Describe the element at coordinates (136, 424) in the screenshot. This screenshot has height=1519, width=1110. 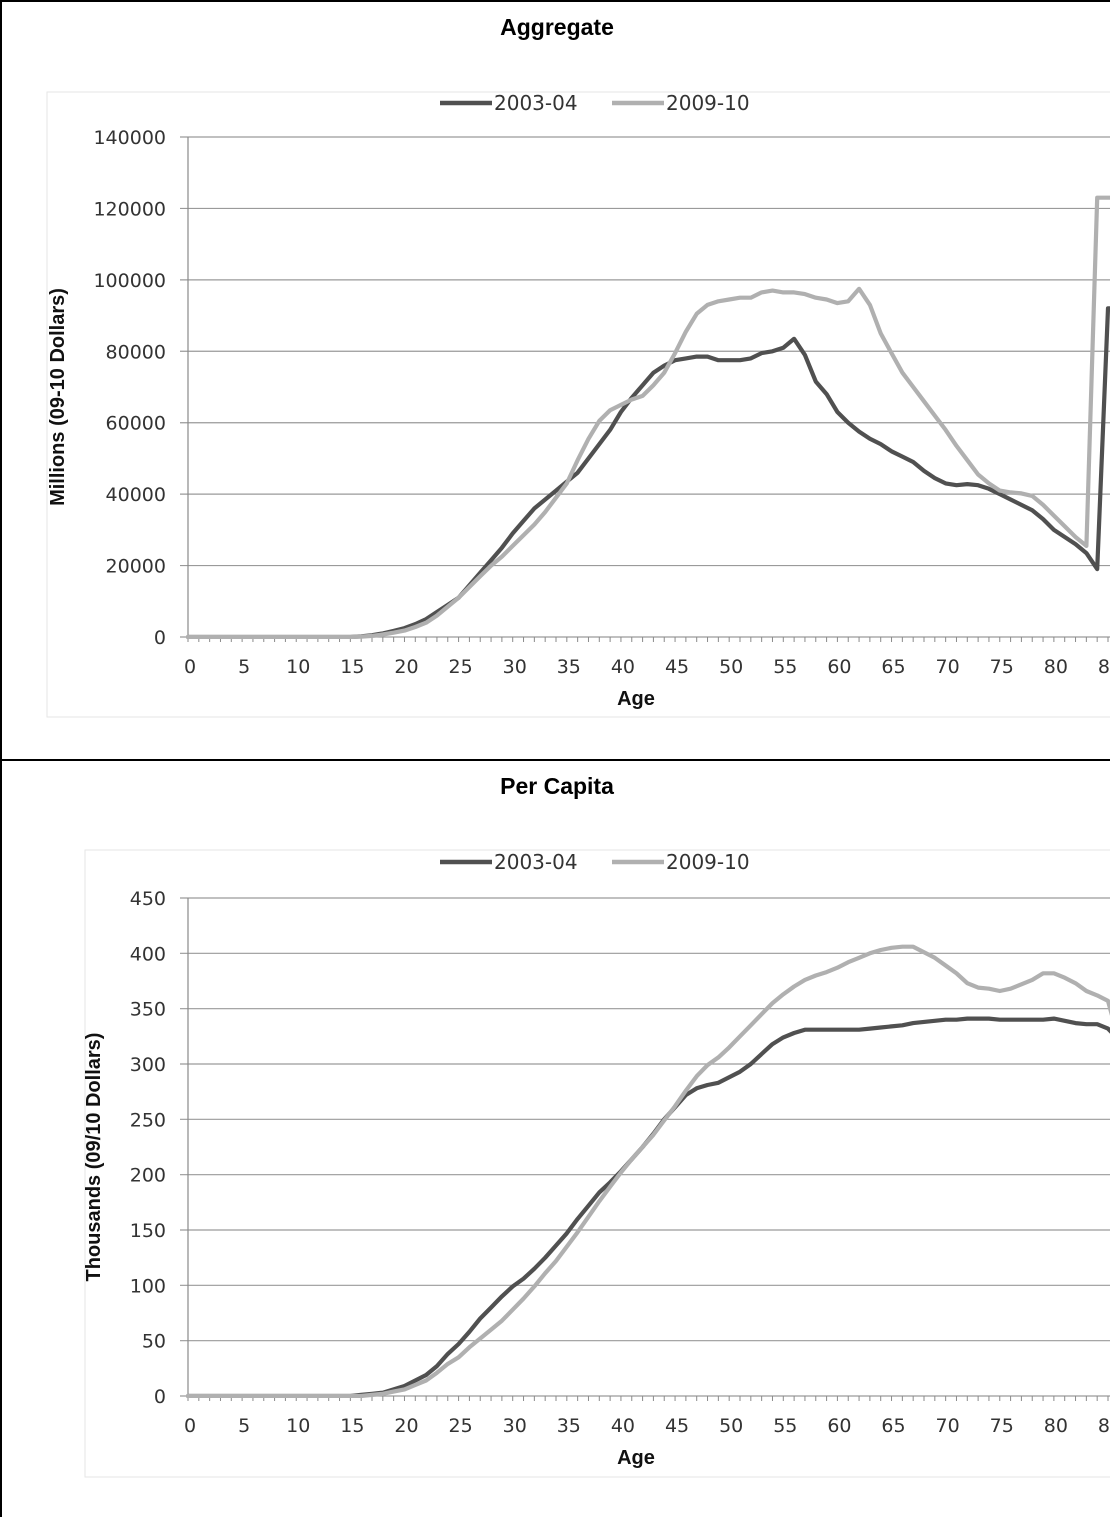
I see `y-tick-label: 60000` at that location.